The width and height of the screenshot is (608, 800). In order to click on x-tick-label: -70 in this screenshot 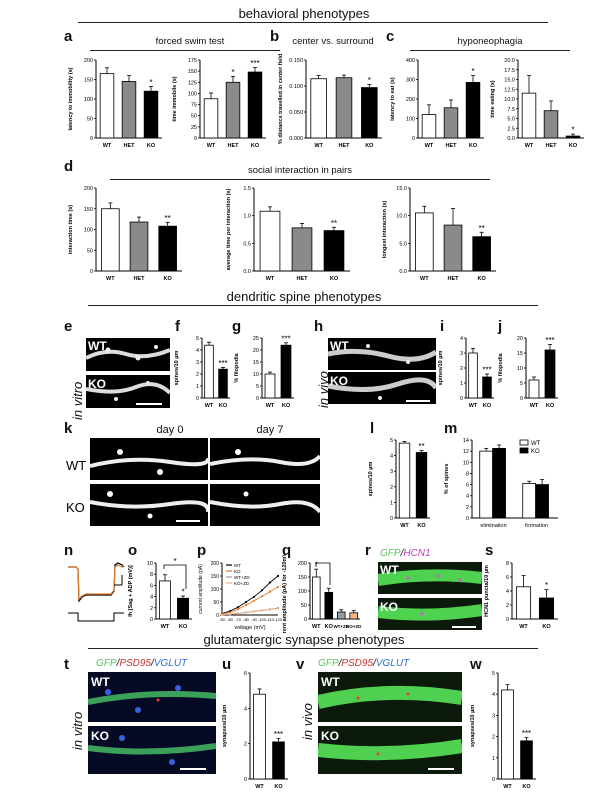, I will do `click(238, 619)`.